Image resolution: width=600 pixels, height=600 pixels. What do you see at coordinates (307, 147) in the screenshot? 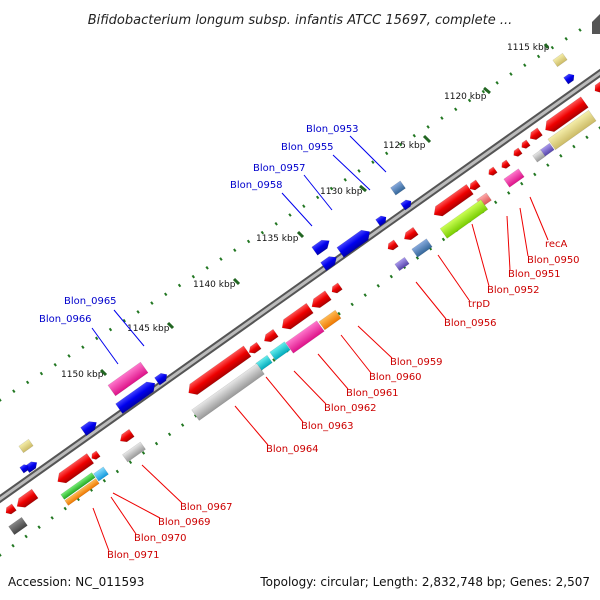
I see `gene-label: Blon_0955` at bounding box center [307, 147].